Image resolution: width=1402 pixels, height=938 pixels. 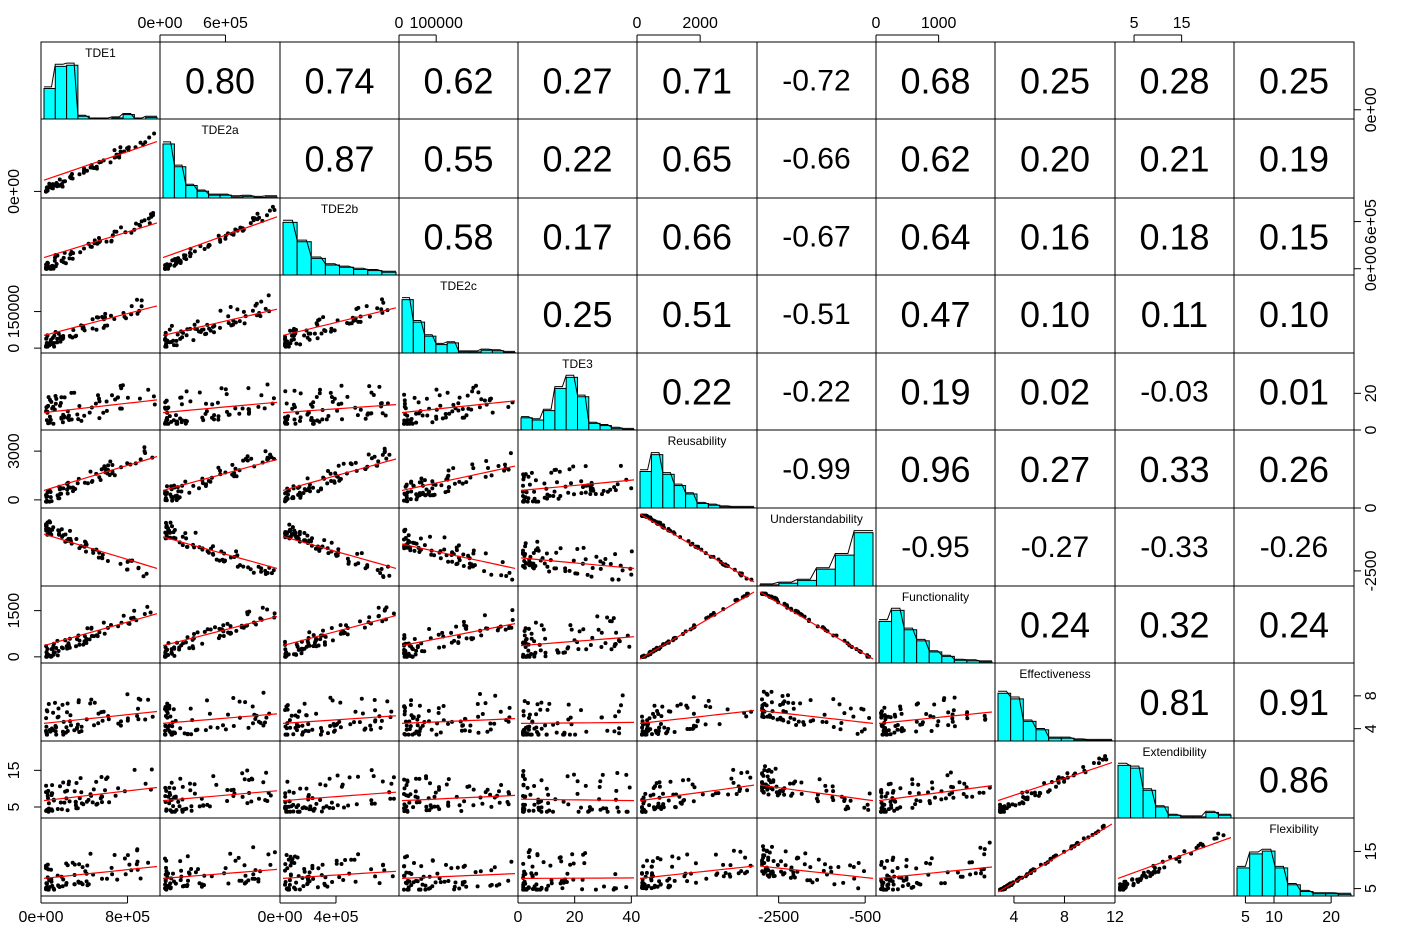 I want to click on tick-label: 0, so click(x=518, y=917).